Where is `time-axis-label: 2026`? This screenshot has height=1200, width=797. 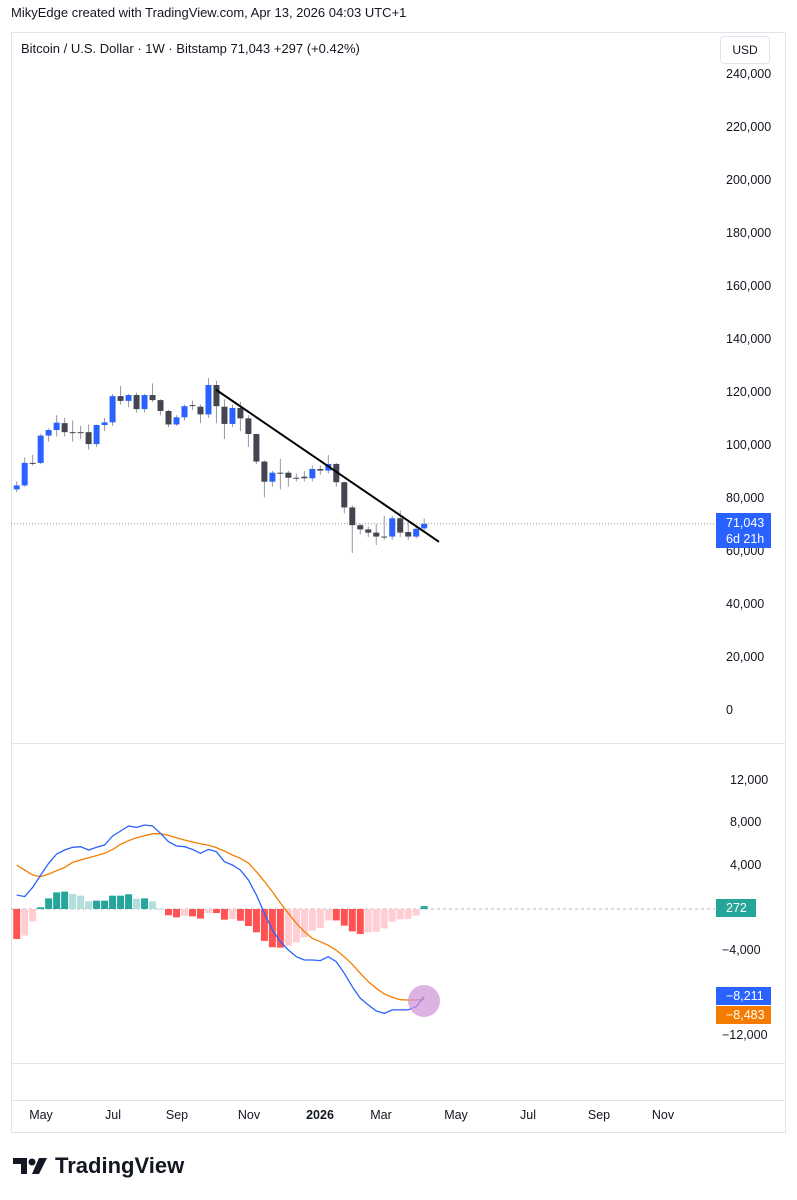 time-axis-label: 2026 is located at coordinates (320, 1115).